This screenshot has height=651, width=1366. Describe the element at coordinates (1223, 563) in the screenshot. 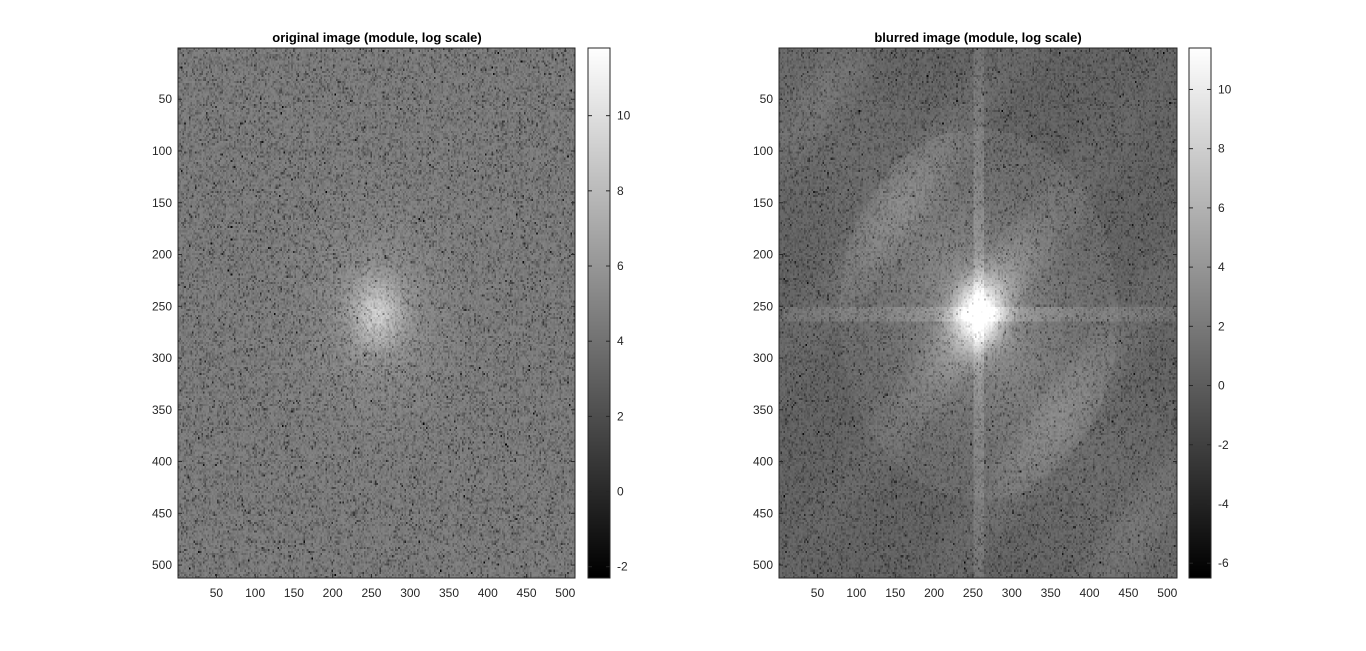

I see `colorbar-tick-label: -6` at that location.